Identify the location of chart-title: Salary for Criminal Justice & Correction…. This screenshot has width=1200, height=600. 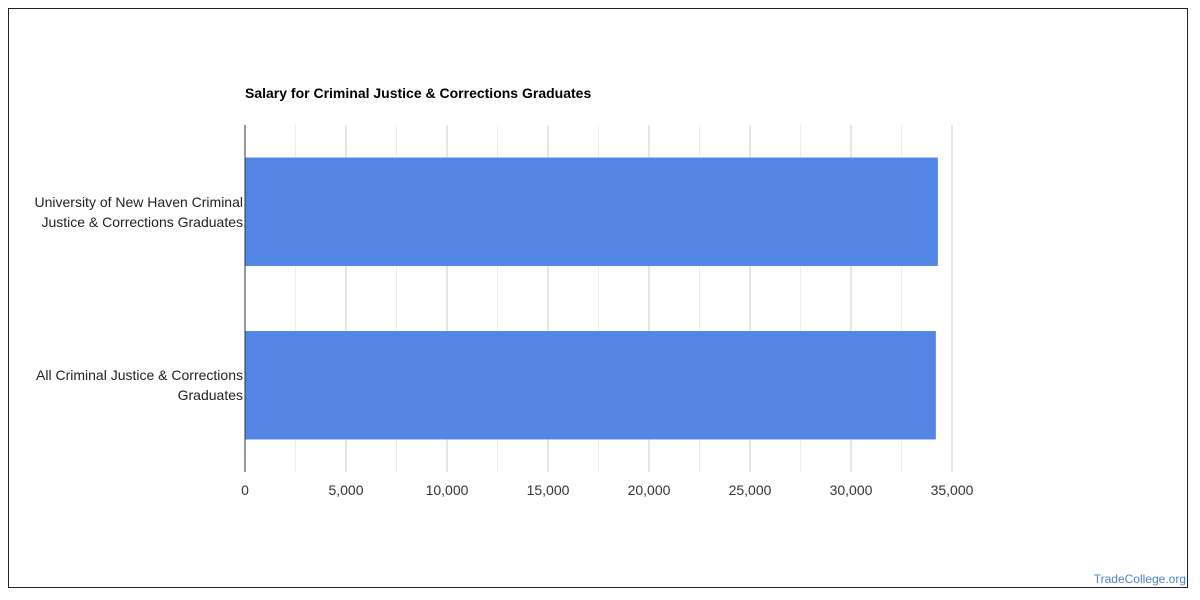
(418, 93).